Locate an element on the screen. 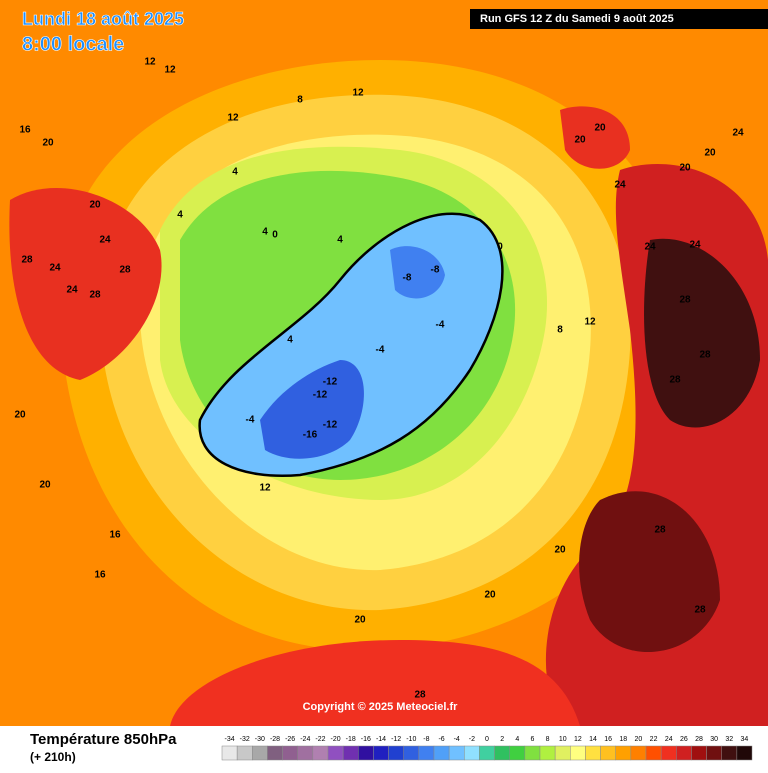 This screenshot has height=773, width=768. legend-tick-label: 10 is located at coordinates (563, 739).